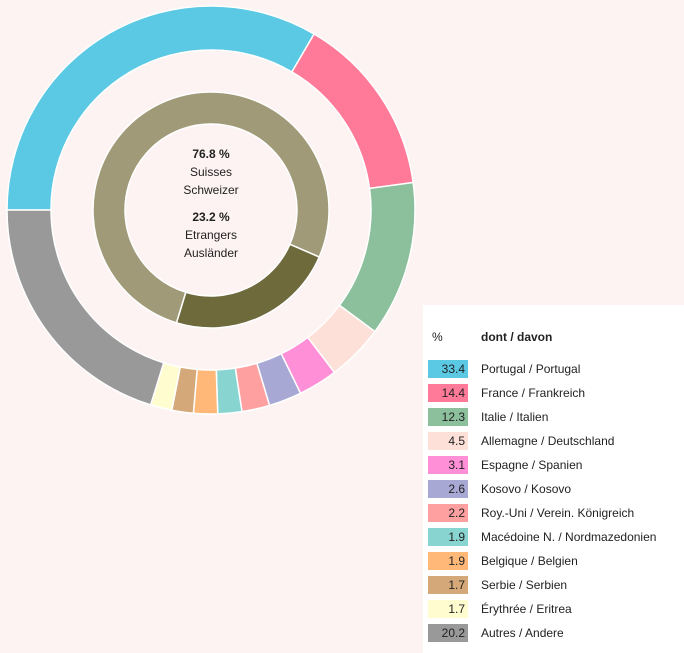  Describe the element at coordinates (437, 337) in the screenshot. I see `legend-unit: %` at that location.